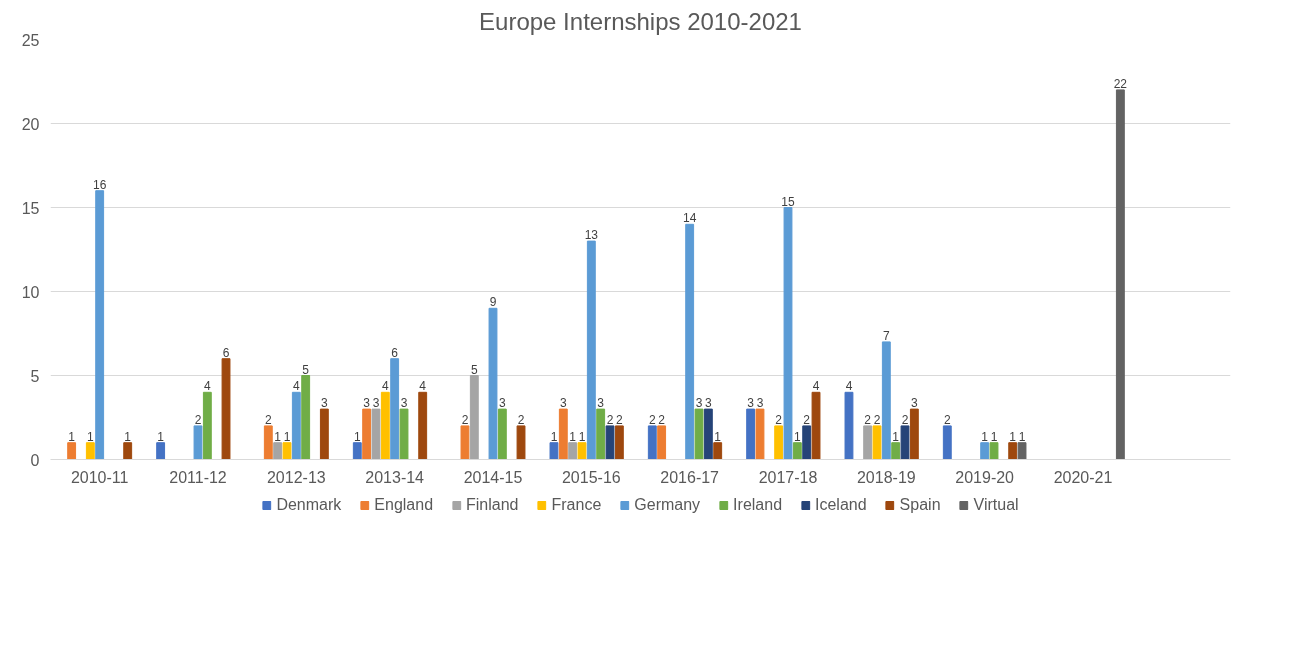  I want to click on x-tick-label: 2015-16, so click(591, 477).